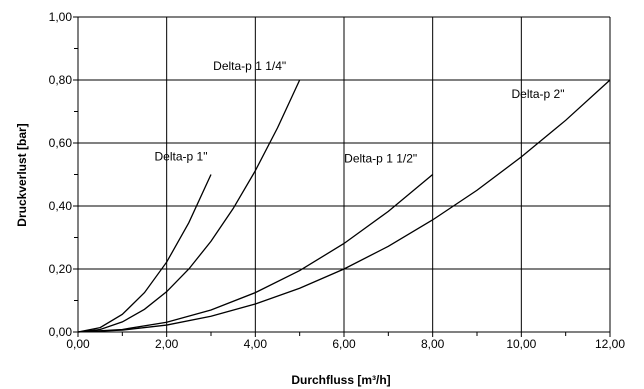  Describe the element at coordinates (61, 17) in the screenshot. I see `y-tick-label: 1,00` at that location.